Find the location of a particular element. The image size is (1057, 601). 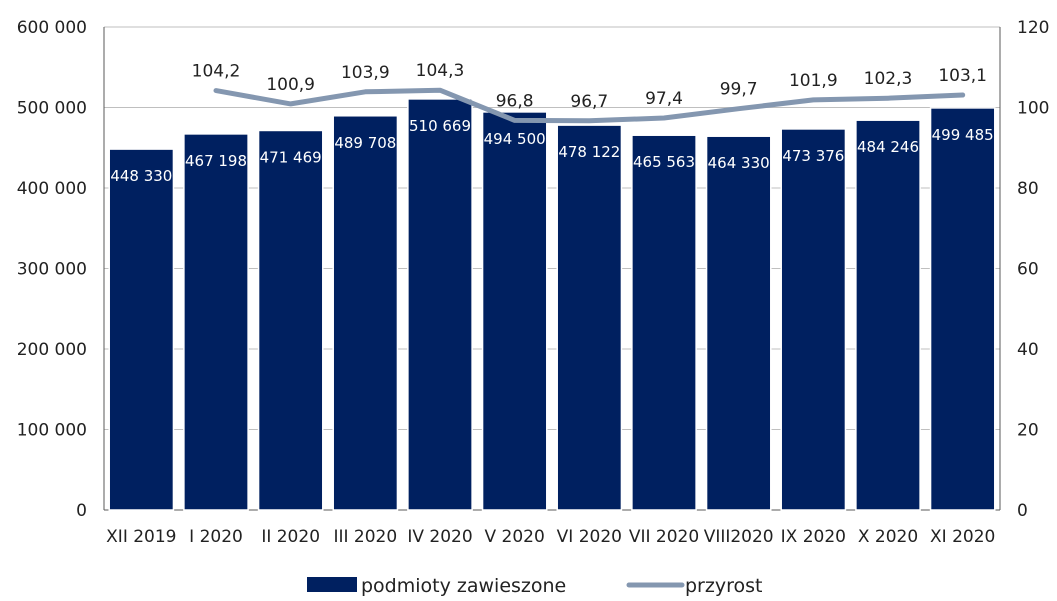

y2-tick-label: 40 is located at coordinates (1028, 350).